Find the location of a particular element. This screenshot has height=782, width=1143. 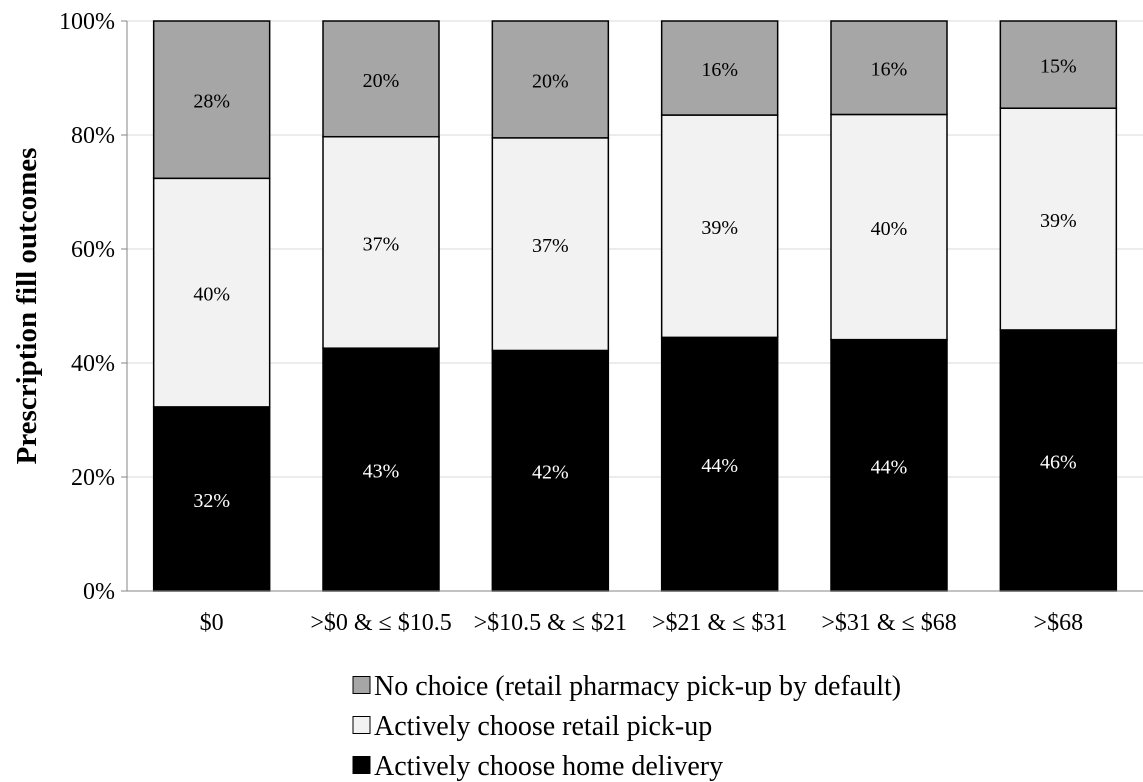

x-tick-label: $0 is located at coordinates (212, 623).